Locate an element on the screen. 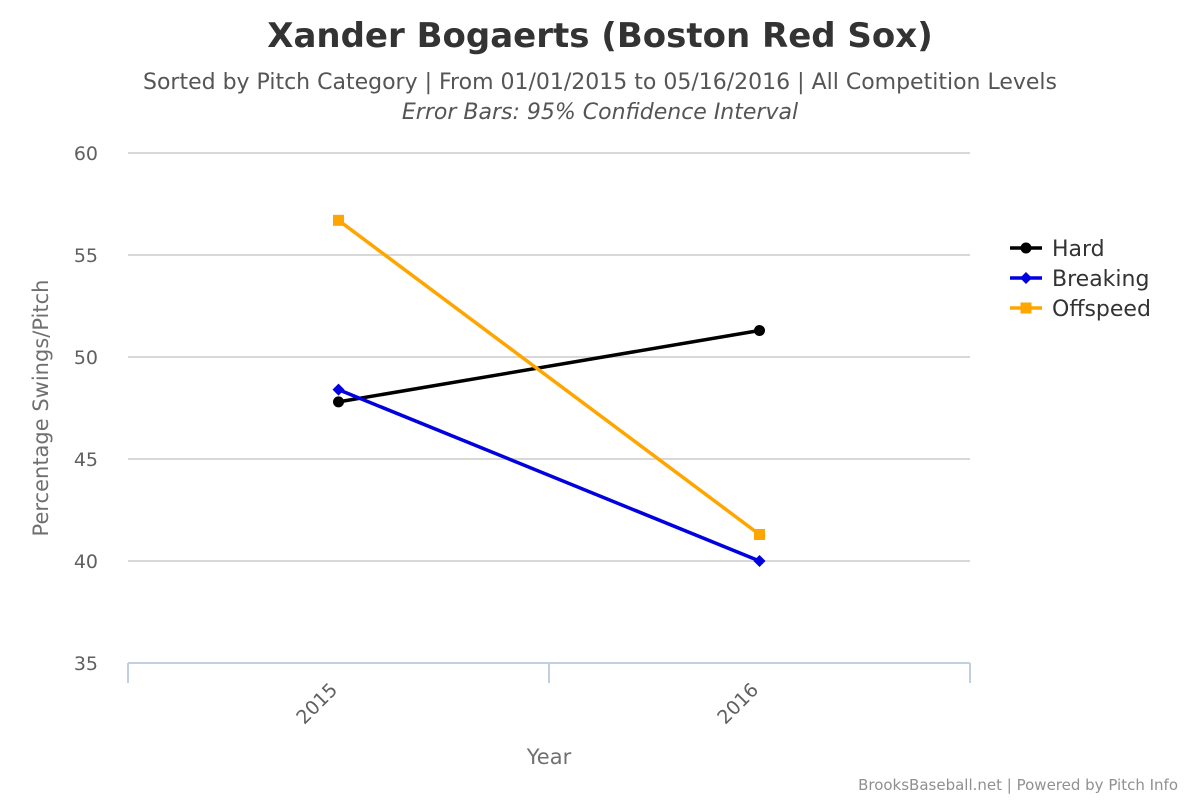 Image resolution: width=1200 pixels, height=800 pixels. point-hard-2016 is located at coordinates (759, 330).